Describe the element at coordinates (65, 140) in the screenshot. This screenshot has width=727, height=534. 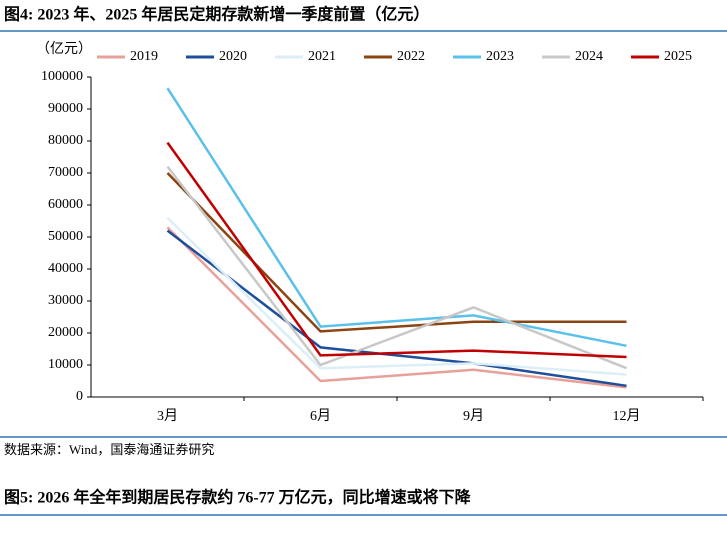
I see `y-tick-label: 80000` at that location.